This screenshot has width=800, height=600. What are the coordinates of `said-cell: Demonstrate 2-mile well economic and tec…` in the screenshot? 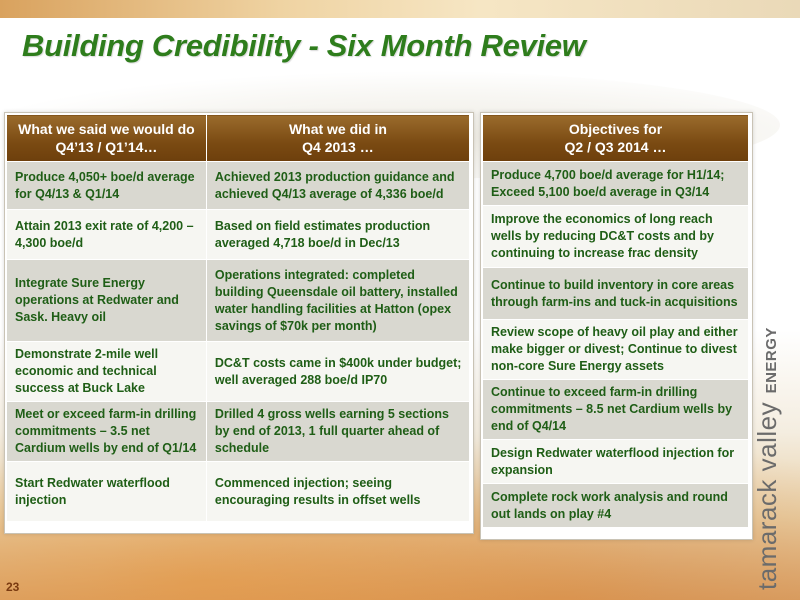 It's located at (106, 371).